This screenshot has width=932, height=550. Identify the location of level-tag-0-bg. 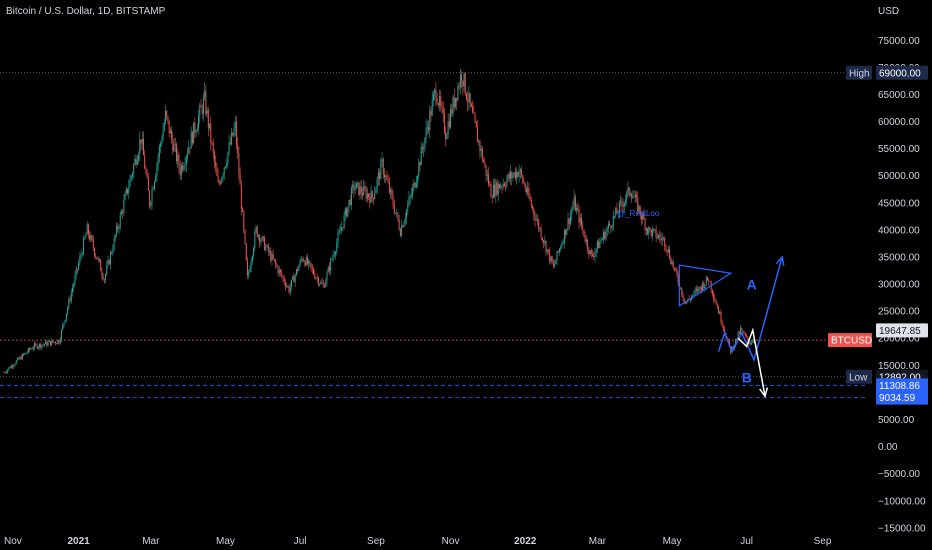
(902, 385).